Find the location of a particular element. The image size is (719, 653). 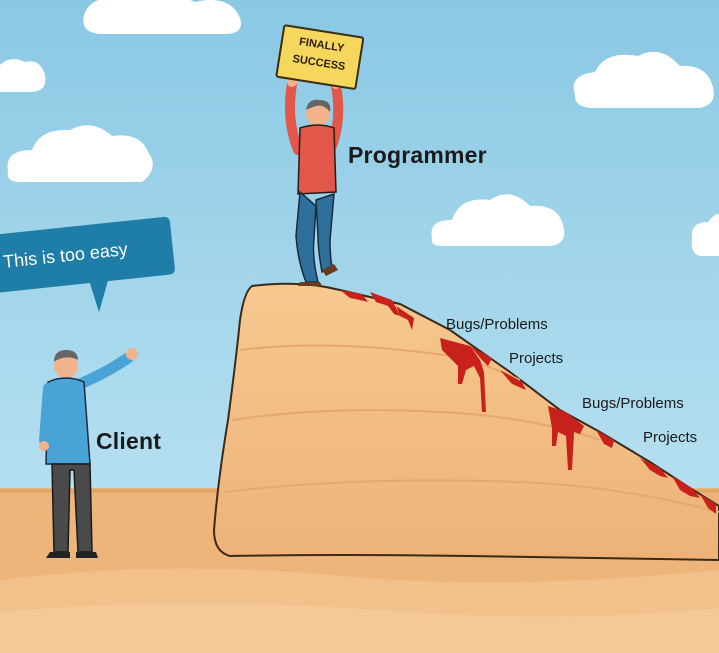

slope-label-projects-2: Projects is located at coordinates (670, 437).